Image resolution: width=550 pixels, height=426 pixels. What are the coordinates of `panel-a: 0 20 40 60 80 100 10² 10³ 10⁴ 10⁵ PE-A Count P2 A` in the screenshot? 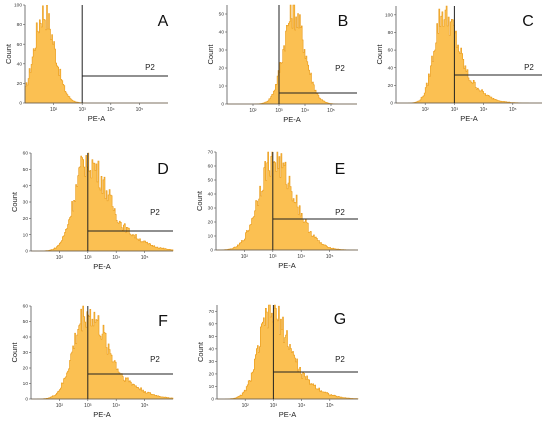 It's located at (86, 63).